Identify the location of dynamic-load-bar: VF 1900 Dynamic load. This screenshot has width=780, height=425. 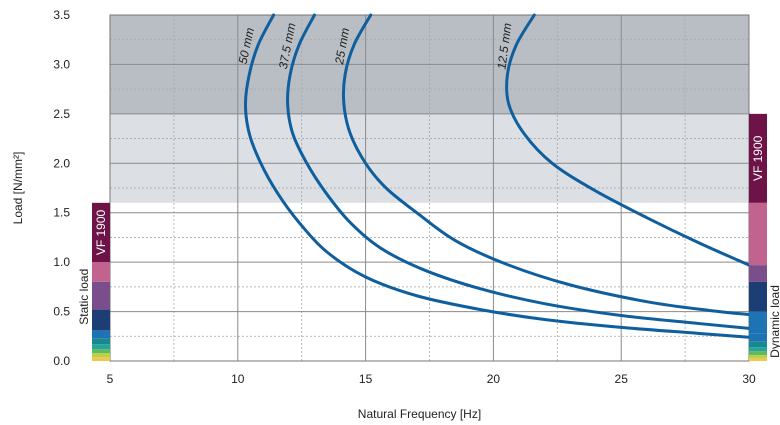
(764, 237).